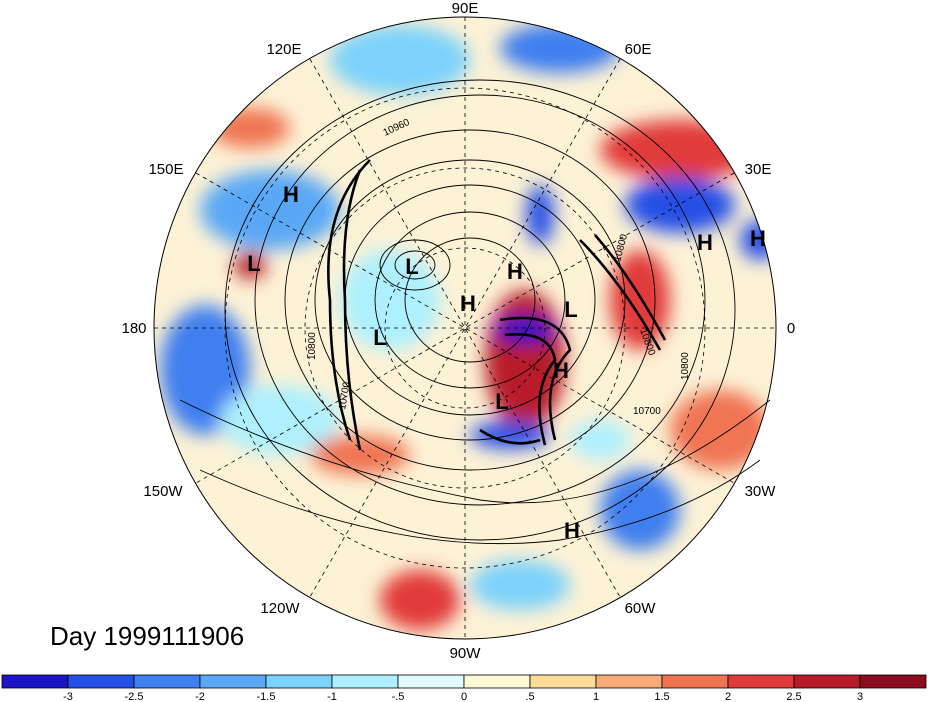  What do you see at coordinates (860, 696) in the screenshot?
I see `colorbar-tick-label: 3` at bounding box center [860, 696].